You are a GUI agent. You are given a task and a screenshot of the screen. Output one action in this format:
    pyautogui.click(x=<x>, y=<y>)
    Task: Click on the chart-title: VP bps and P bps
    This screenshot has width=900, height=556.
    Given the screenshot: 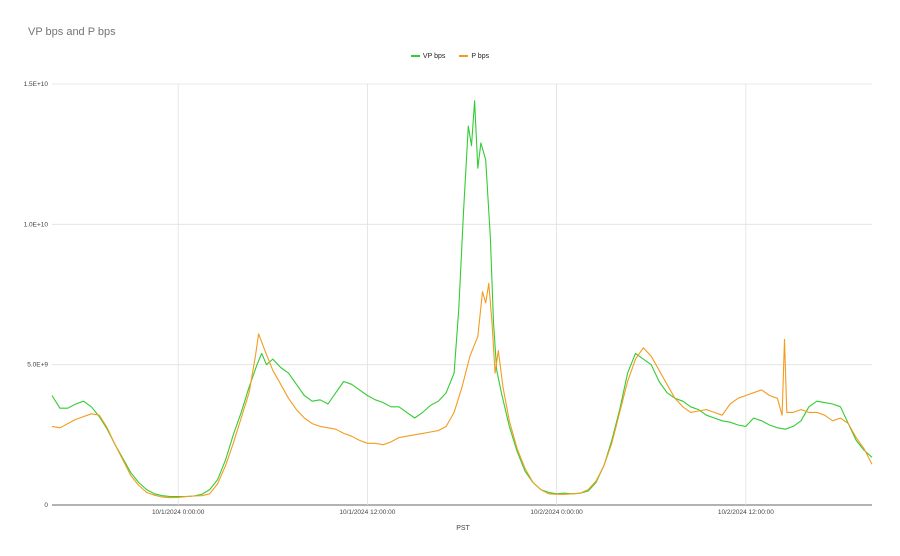 What is the action you would take?
    pyautogui.click(x=72, y=32)
    